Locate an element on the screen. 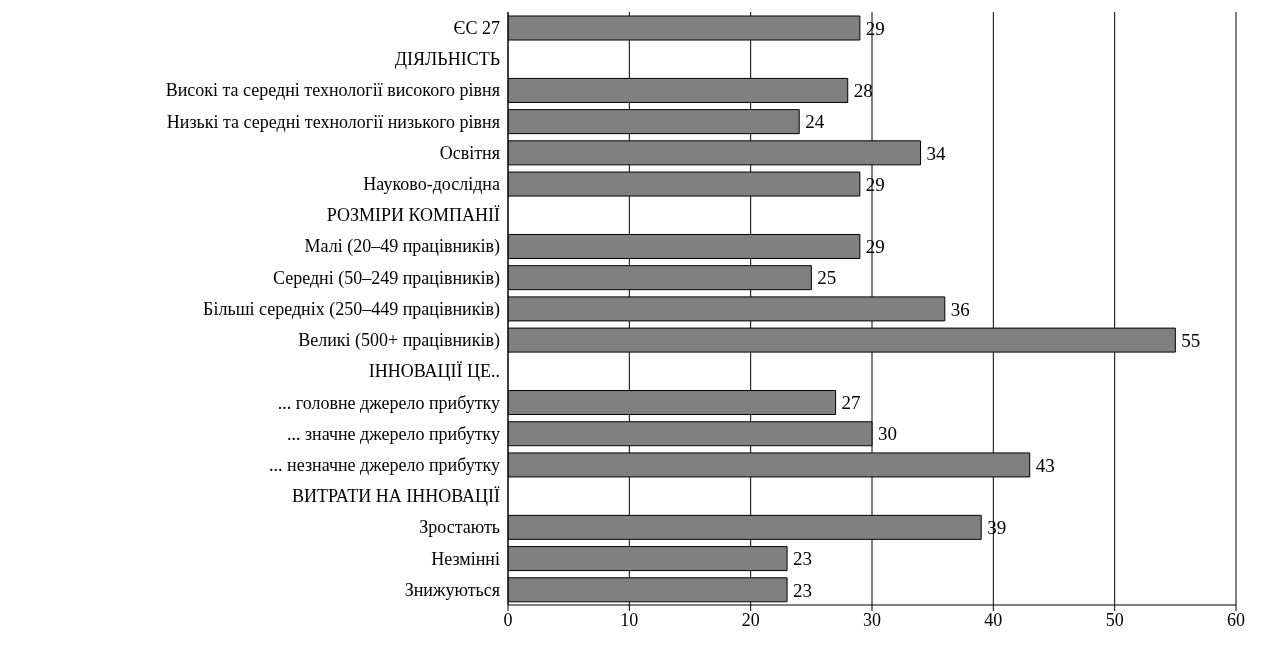 Image resolution: width=1264 pixels, height=653 pixels. y-tick-label: Середні (50–249 працівників) is located at coordinates (386, 278).